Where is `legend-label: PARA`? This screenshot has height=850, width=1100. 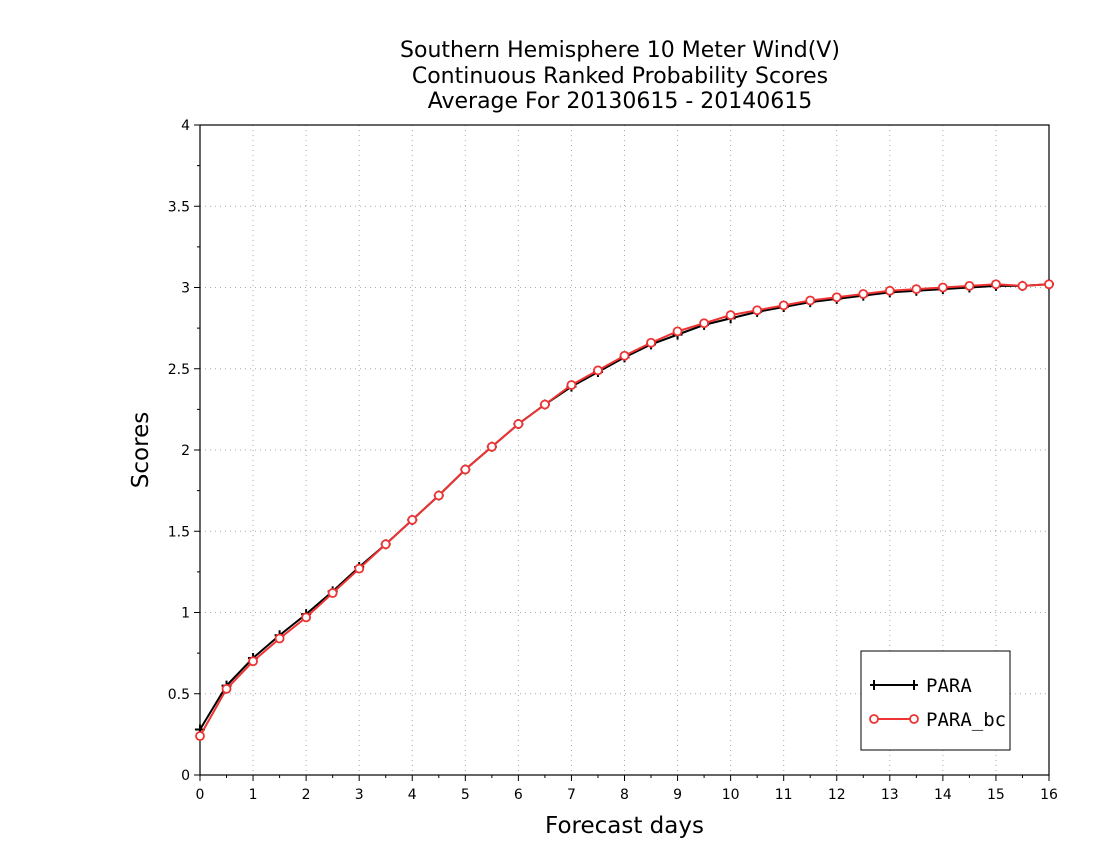
legend-label: PARA is located at coordinates (949, 686).